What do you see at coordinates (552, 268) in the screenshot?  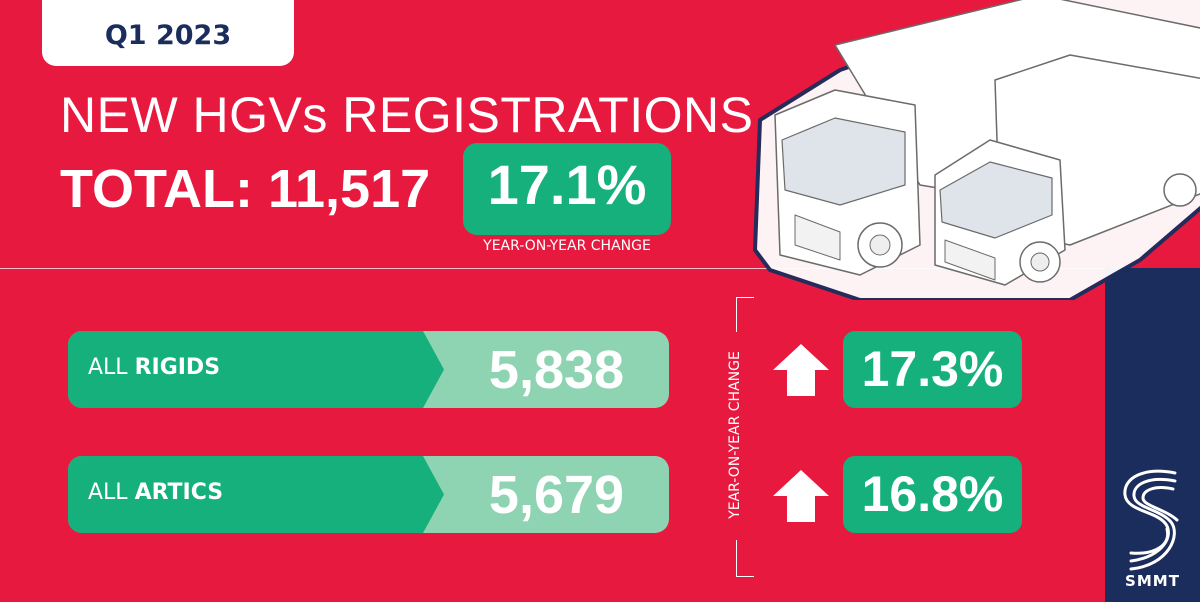 I see `divider` at bounding box center [552, 268].